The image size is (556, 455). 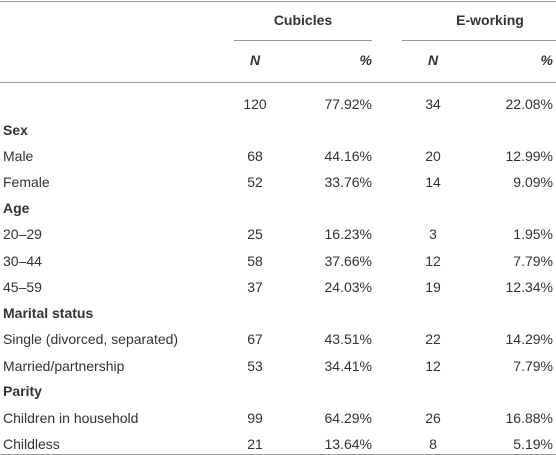 I want to click on cell: 53, so click(x=255, y=365).